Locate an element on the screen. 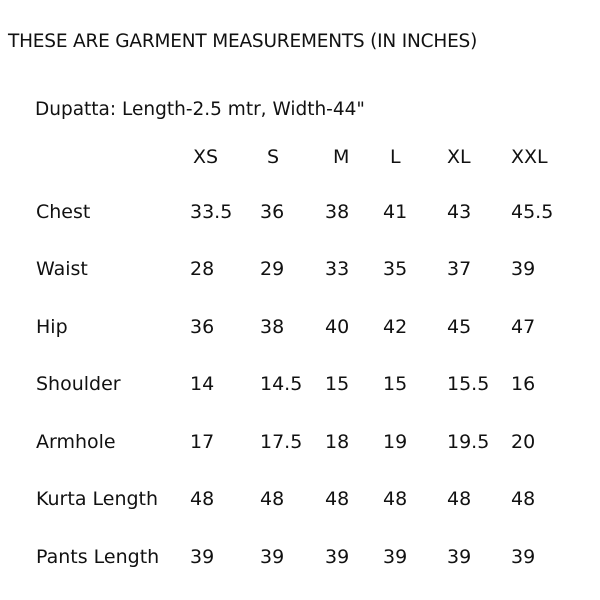 Image resolution: width=600 pixels, height=600 pixels. row-label: Armhole is located at coordinates (76, 442).